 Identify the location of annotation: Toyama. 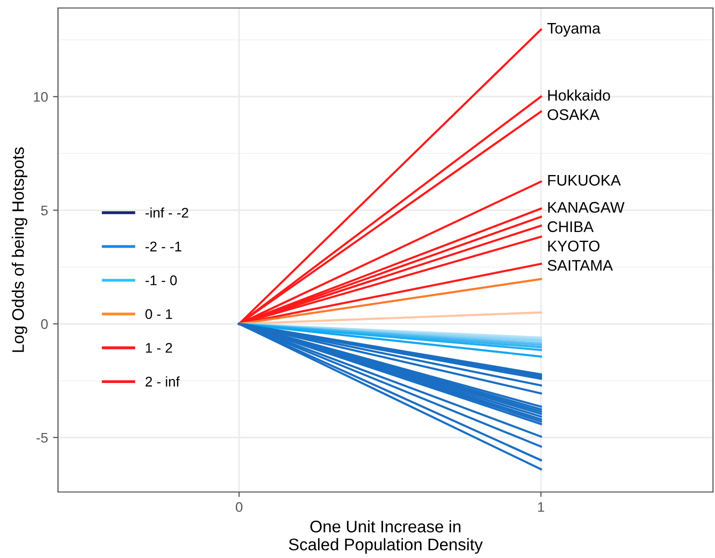
(573, 30).